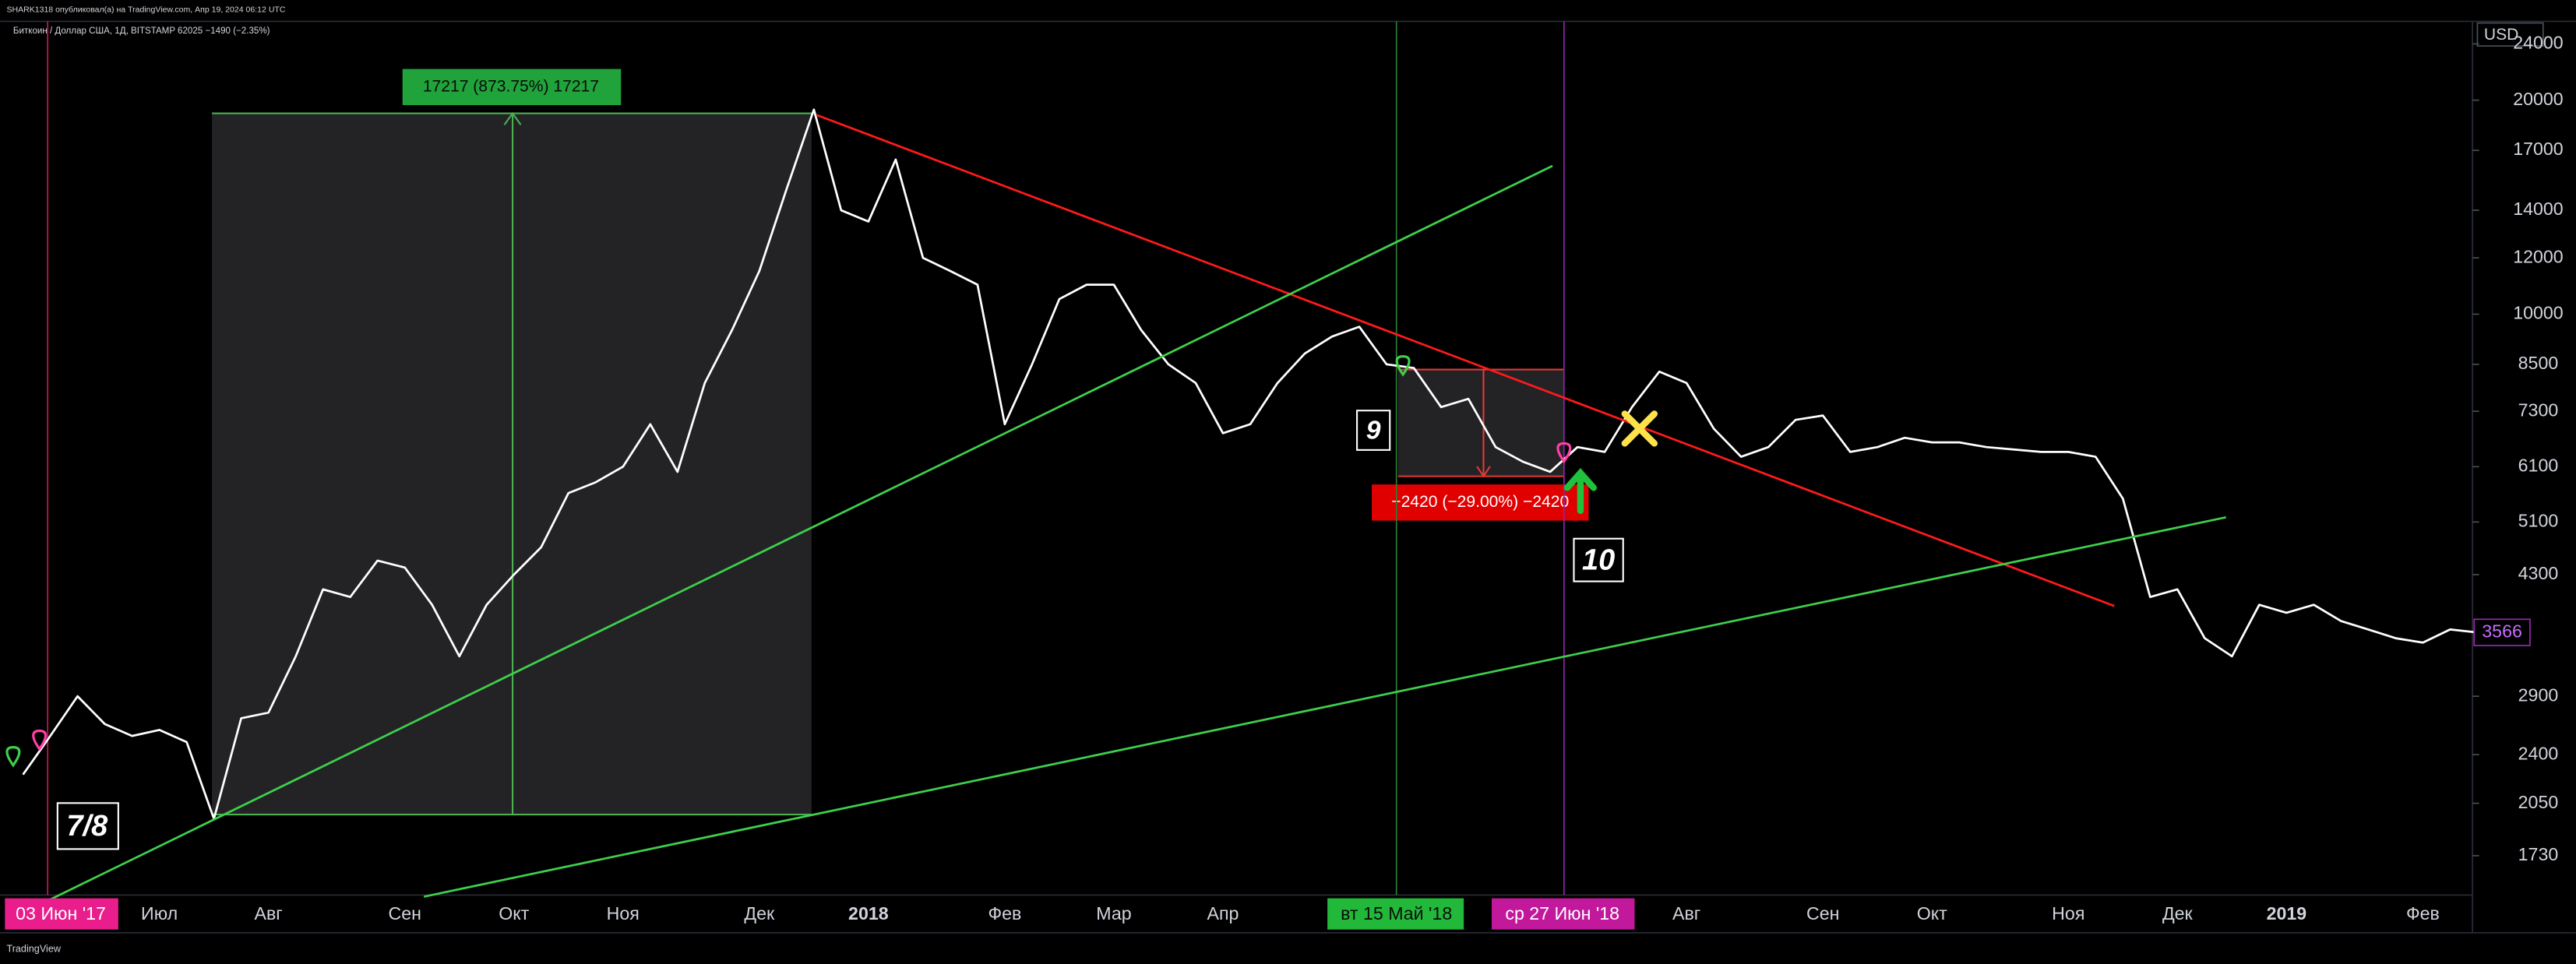 Image resolution: width=2576 pixels, height=964 pixels. I want to click on date-label: вт 15 Май '18, so click(1396, 914).